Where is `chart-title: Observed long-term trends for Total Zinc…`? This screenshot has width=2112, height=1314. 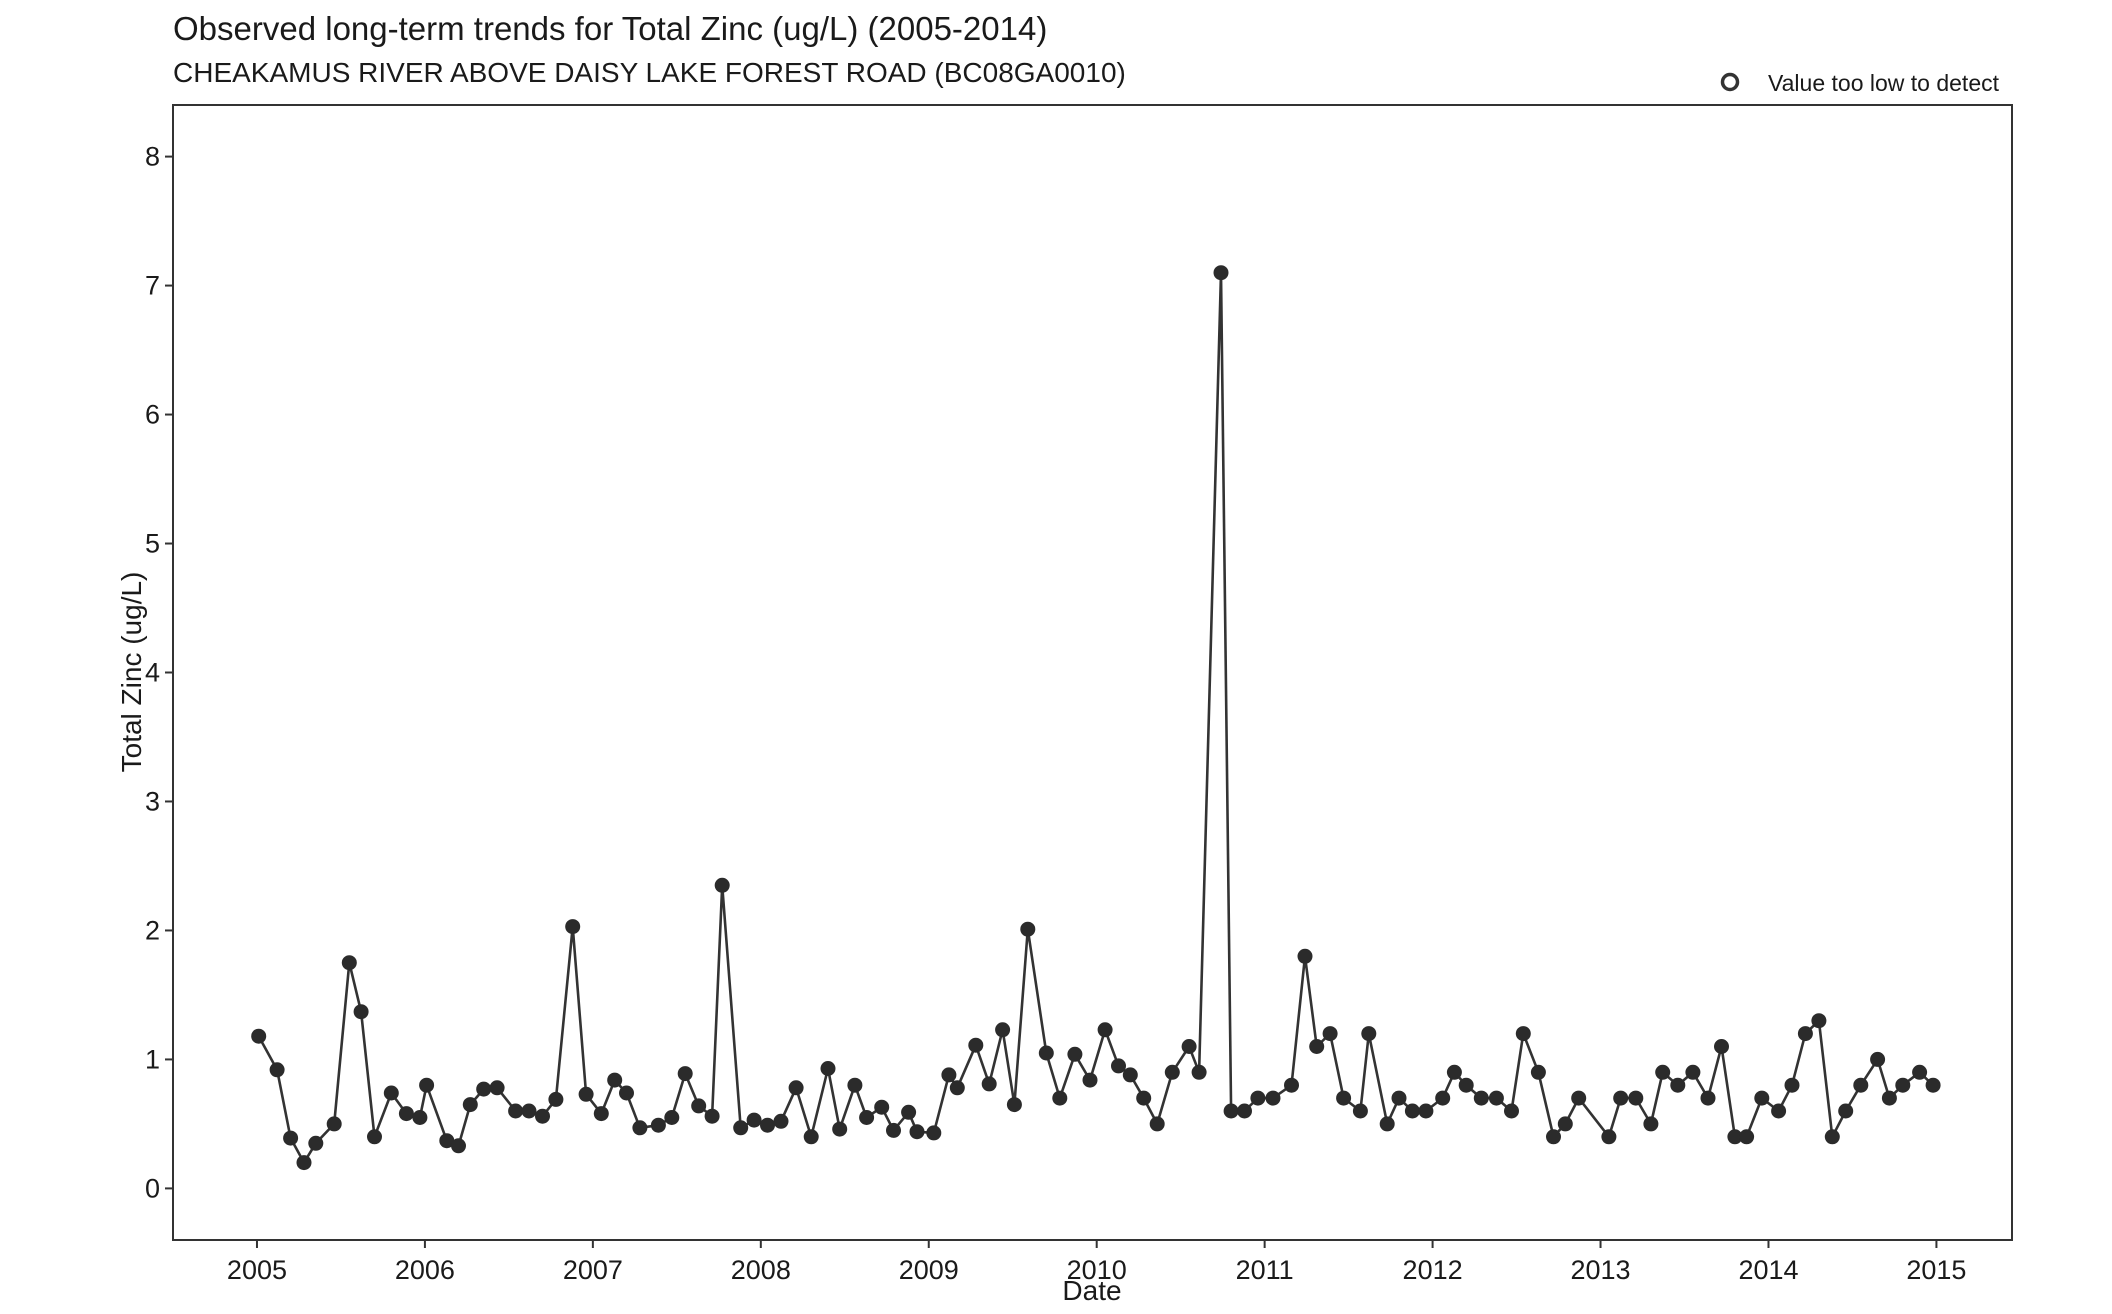
chart-title: Observed long-term trends for Total Zinc… is located at coordinates (610, 28).